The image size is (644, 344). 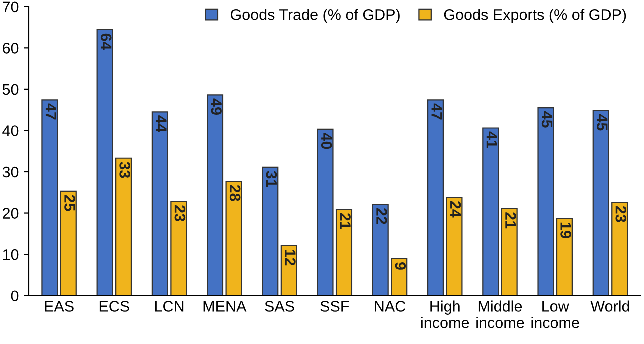 I want to click on x-tick-label: NAC, so click(x=390, y=306).